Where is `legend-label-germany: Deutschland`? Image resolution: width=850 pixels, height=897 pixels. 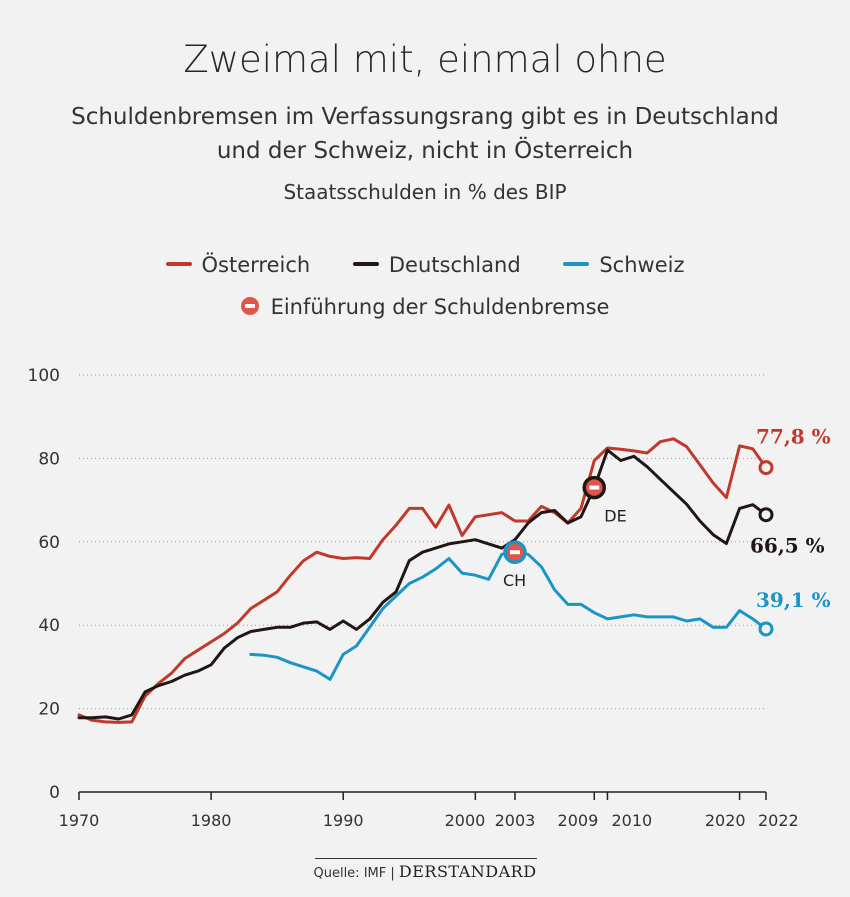
legend-label-germany: Deutschland is located at coordinates (454, 265).